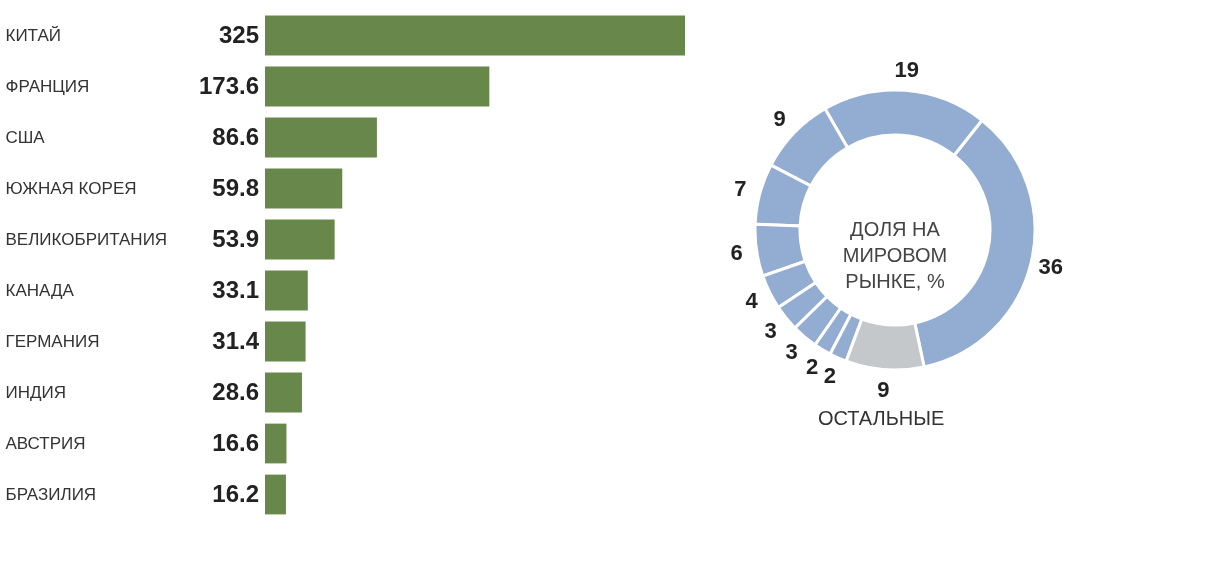  What do you see at coordinates (45, 443) in the screenshot?
I see `y-tick-label: АВСТРИЯ` at bounding box center [45, 443].